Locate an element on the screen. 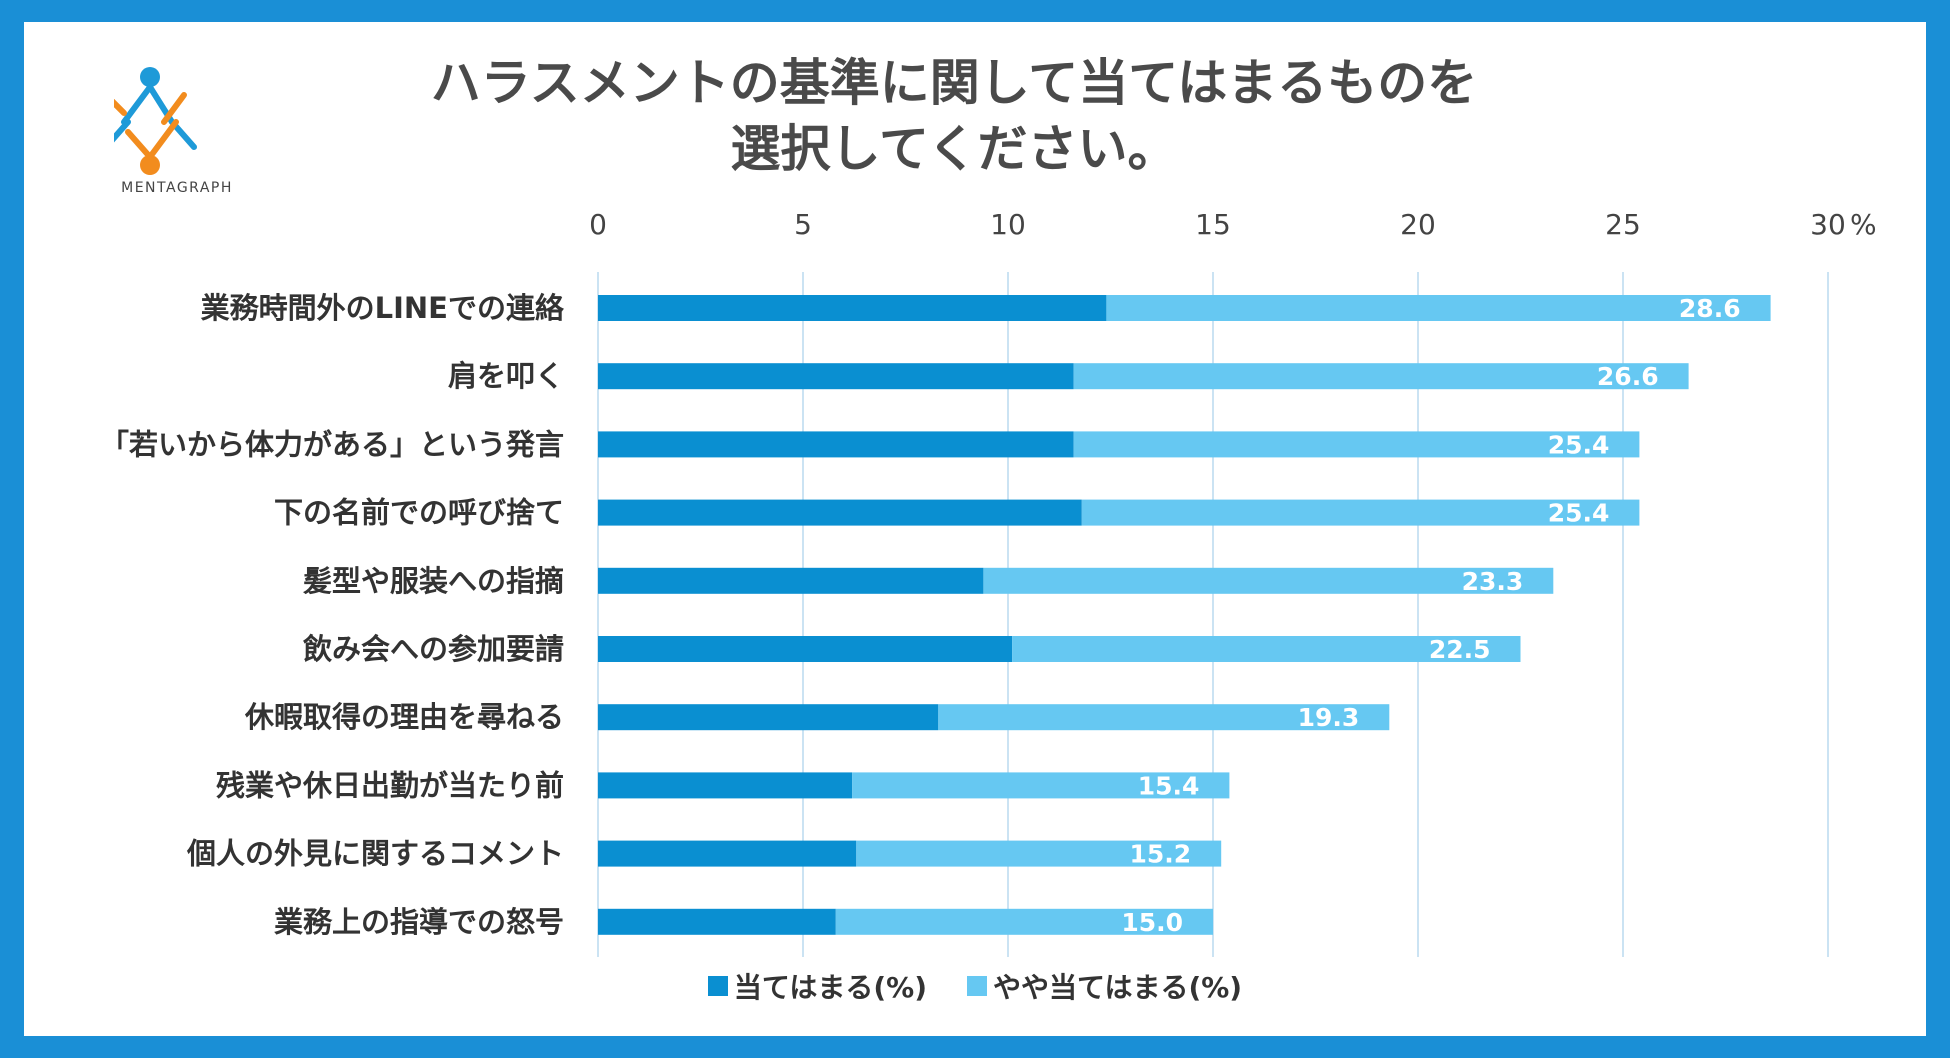 This screenshot has height=1058, width=1950. chart-title-line-2: 選択してください。 is located at coordinates (954, 149).